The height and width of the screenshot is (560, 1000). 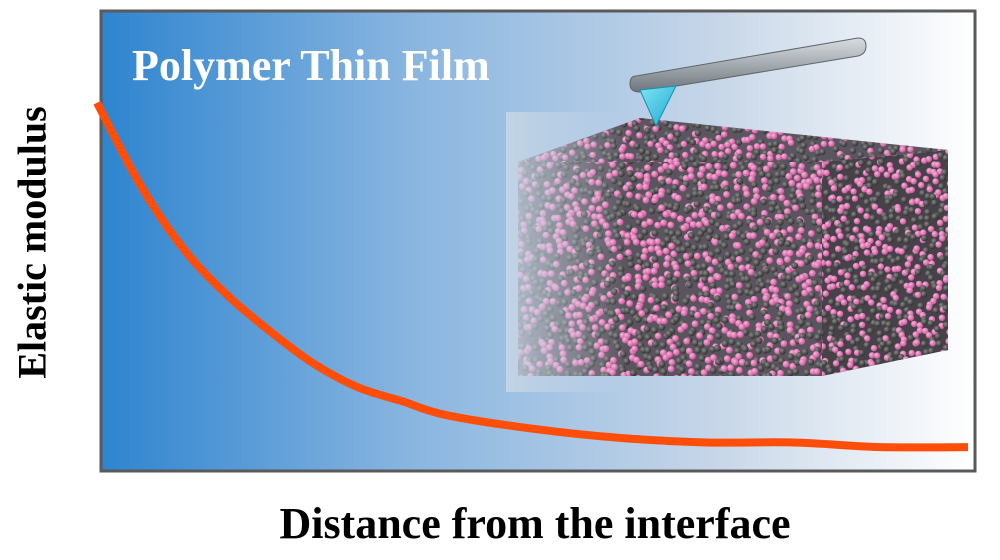 I want to click on afm-cantilever, so click(x=748, y=65).